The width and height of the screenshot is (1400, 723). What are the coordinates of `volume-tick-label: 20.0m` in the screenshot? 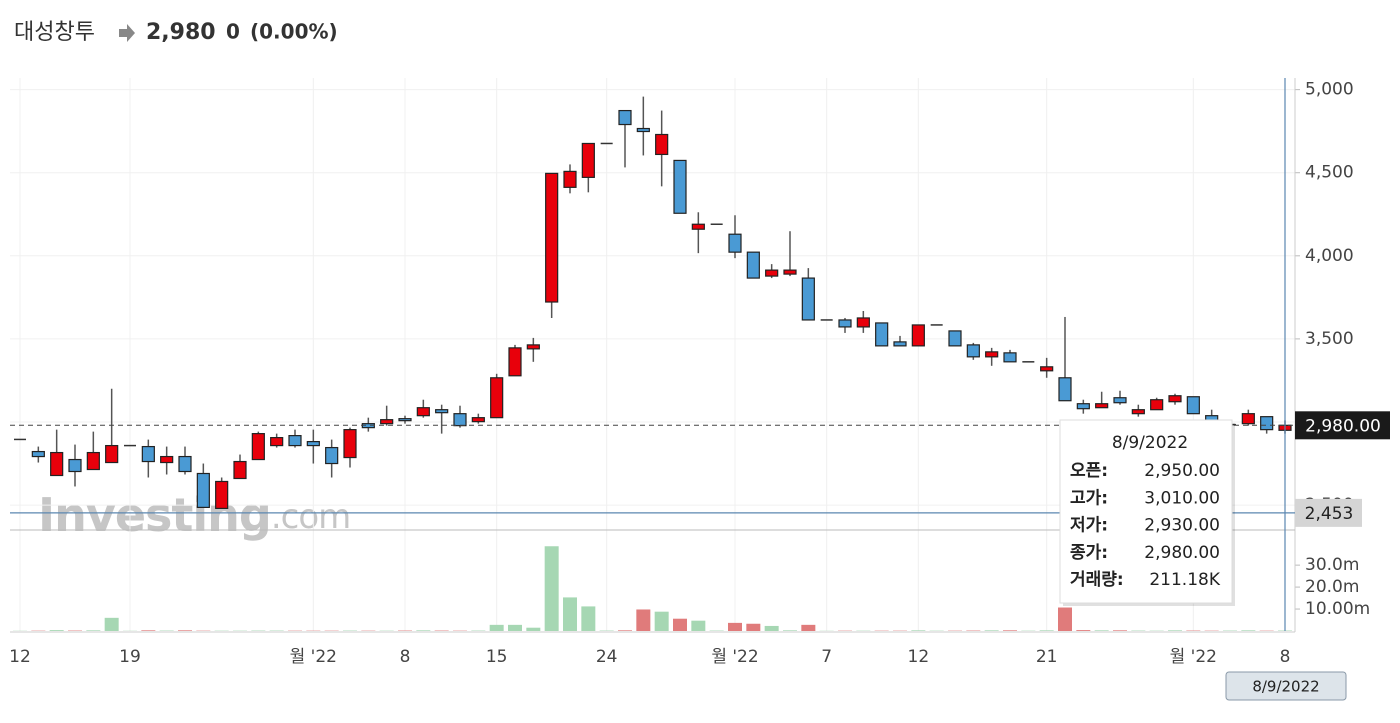 It's located at (1332, 587).